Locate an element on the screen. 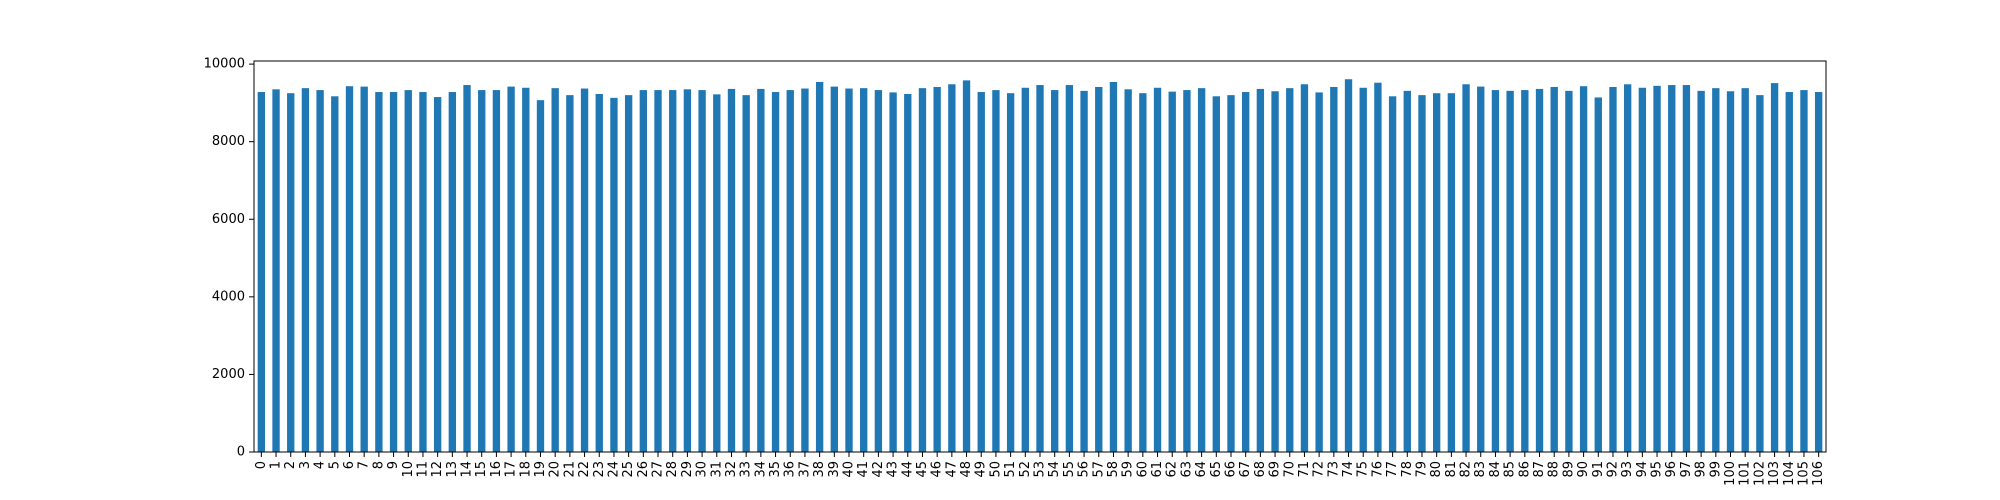 This screenshot has height=500, width=2000. x-tick-label: 54 is located at coordinates (1054, 469).